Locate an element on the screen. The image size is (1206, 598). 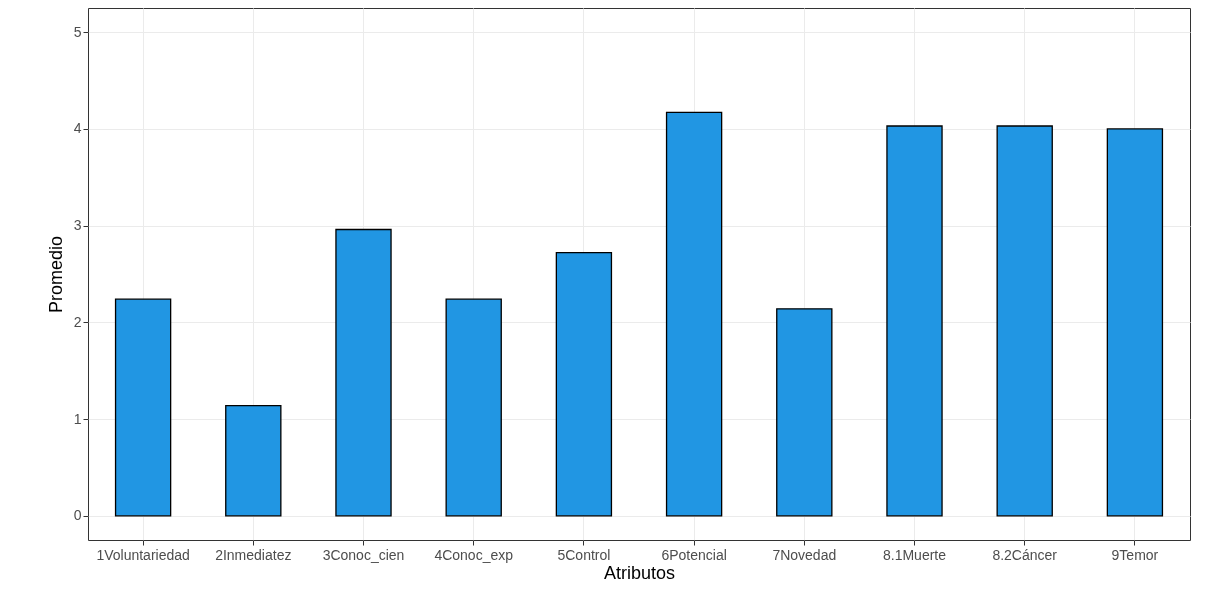
x-tick-label: 8.1Muerte is located at coordinates (914, 554).